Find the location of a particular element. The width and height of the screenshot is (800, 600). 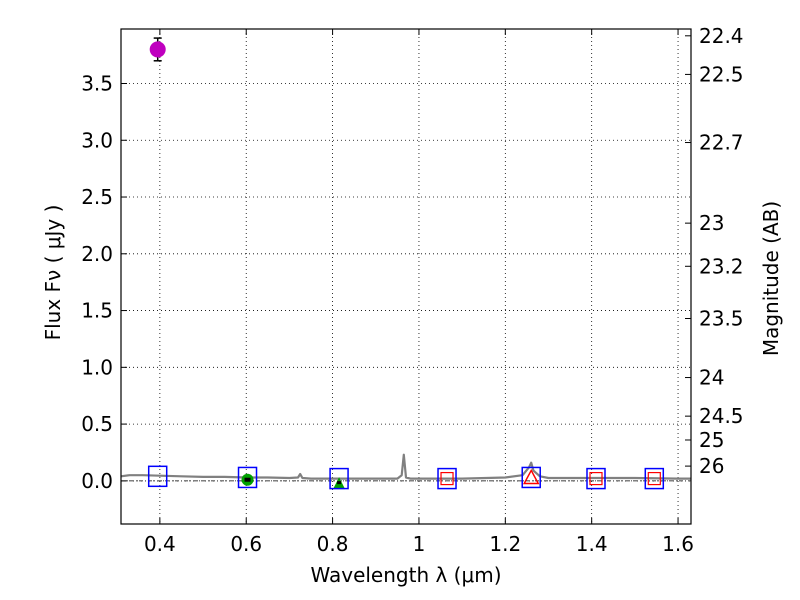

x-tick-label: 1.4 is located at coordinates (592, 544).